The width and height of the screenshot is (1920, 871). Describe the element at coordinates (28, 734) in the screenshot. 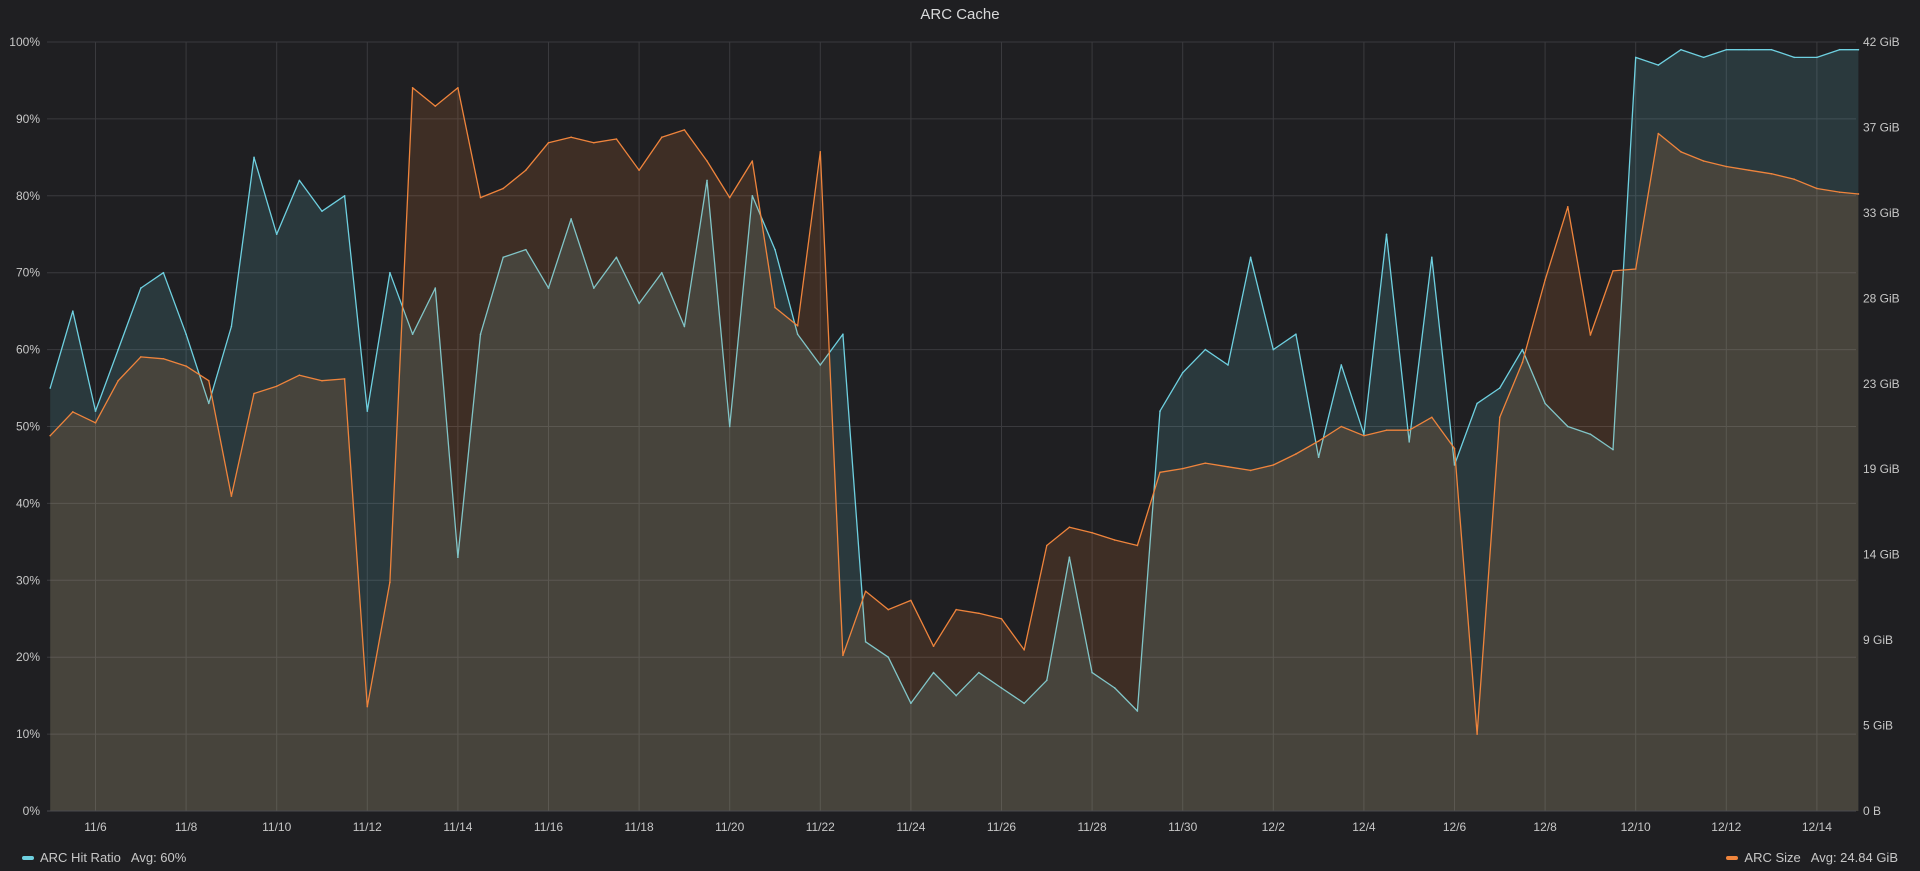

I see `y-left-tick-label: 10%` at that location.